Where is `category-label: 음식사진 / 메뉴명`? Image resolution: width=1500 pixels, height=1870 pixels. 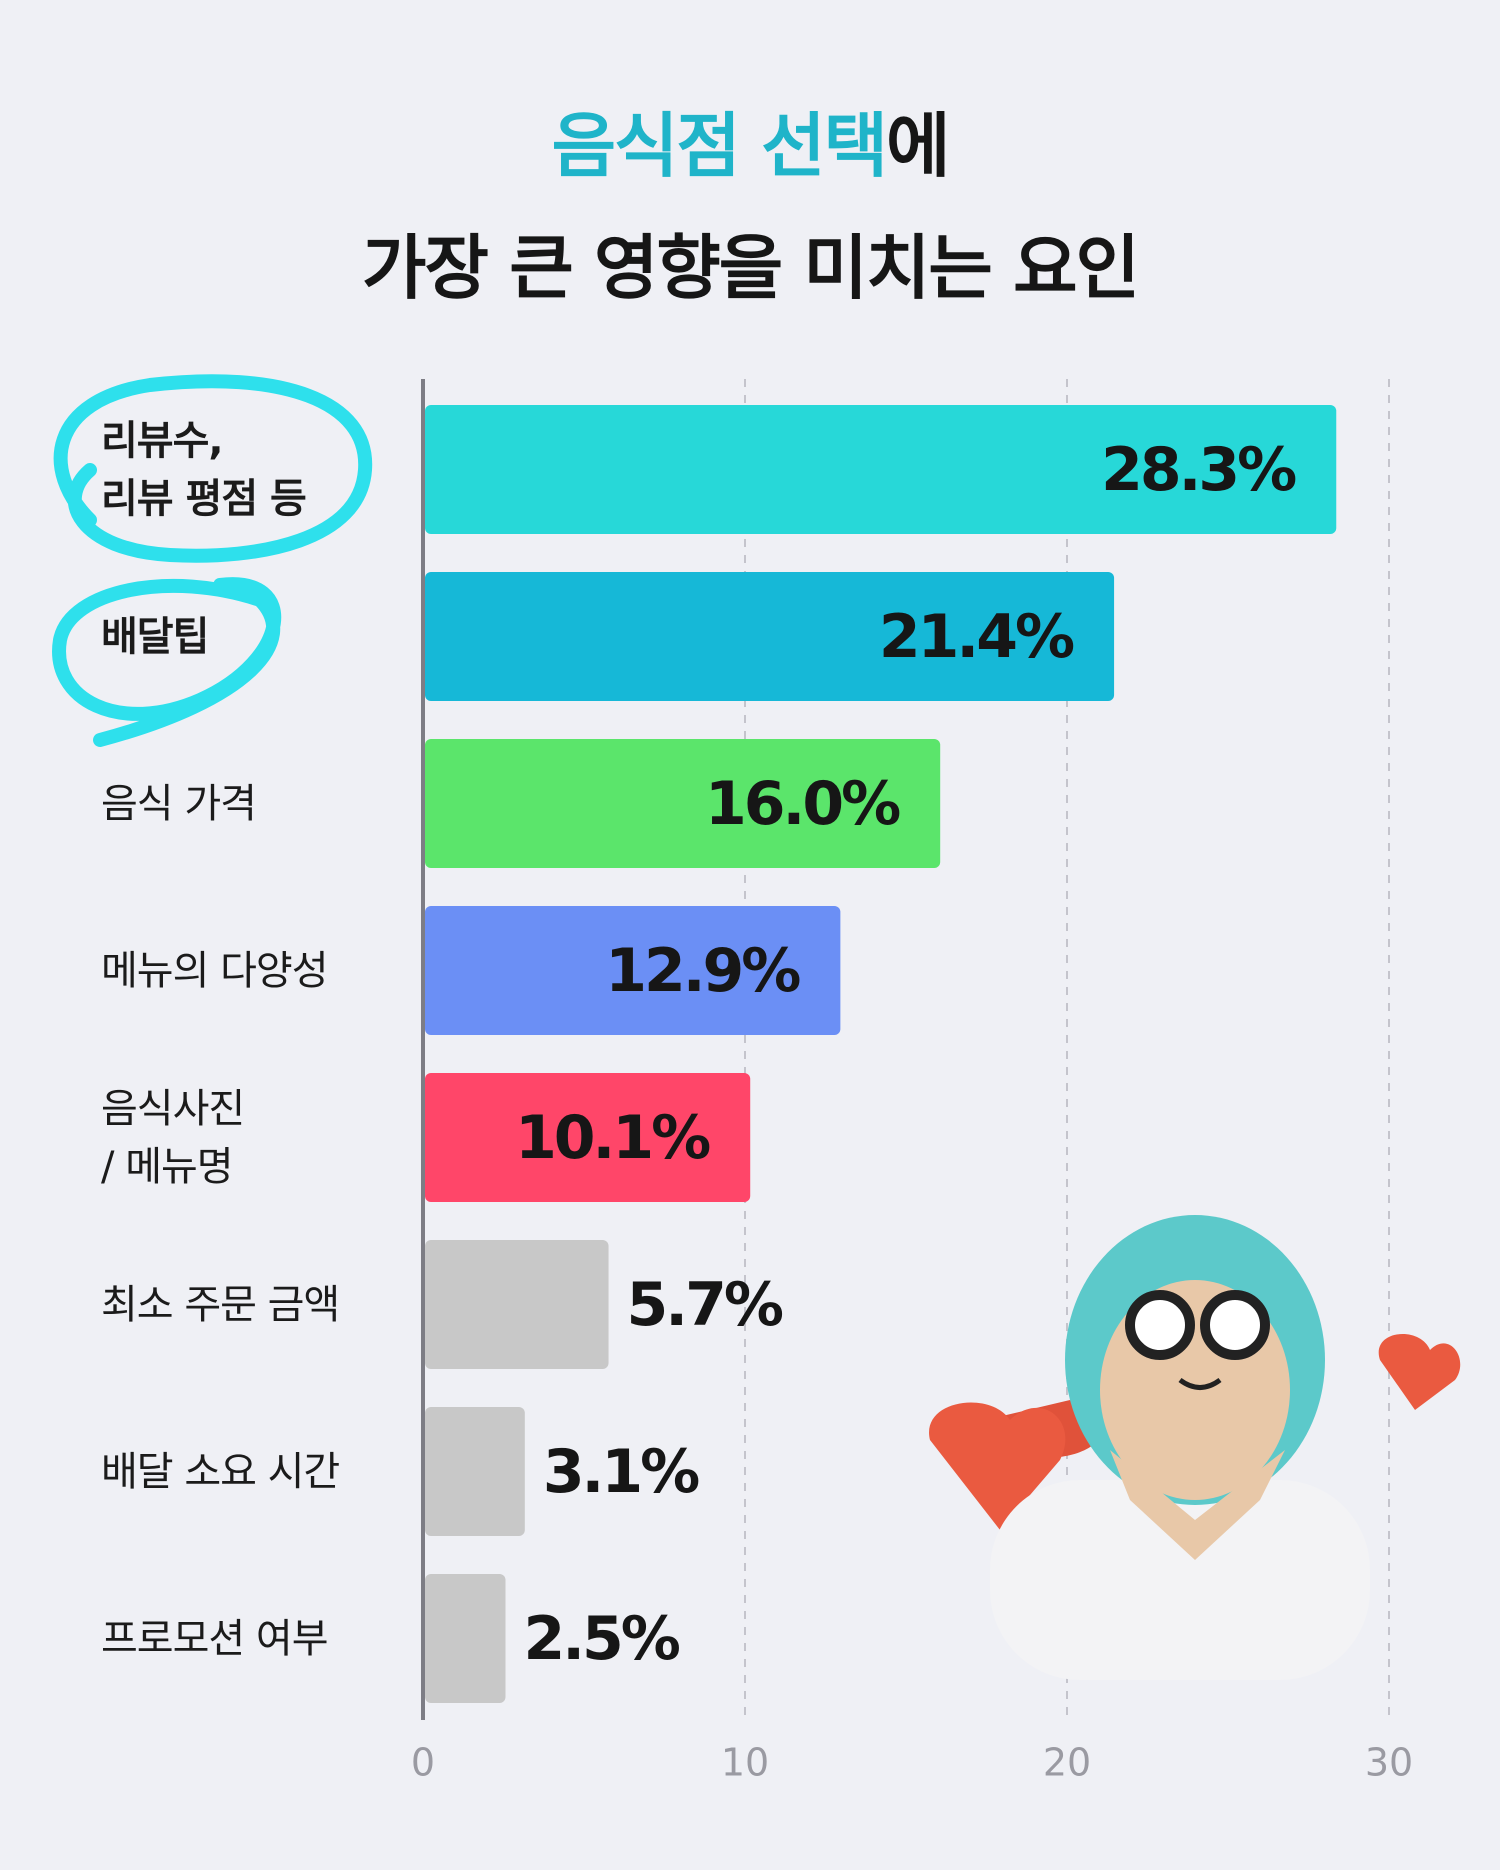
category-label: 음식사진 / 메뉴명 is located at coordinates (173, 1137).